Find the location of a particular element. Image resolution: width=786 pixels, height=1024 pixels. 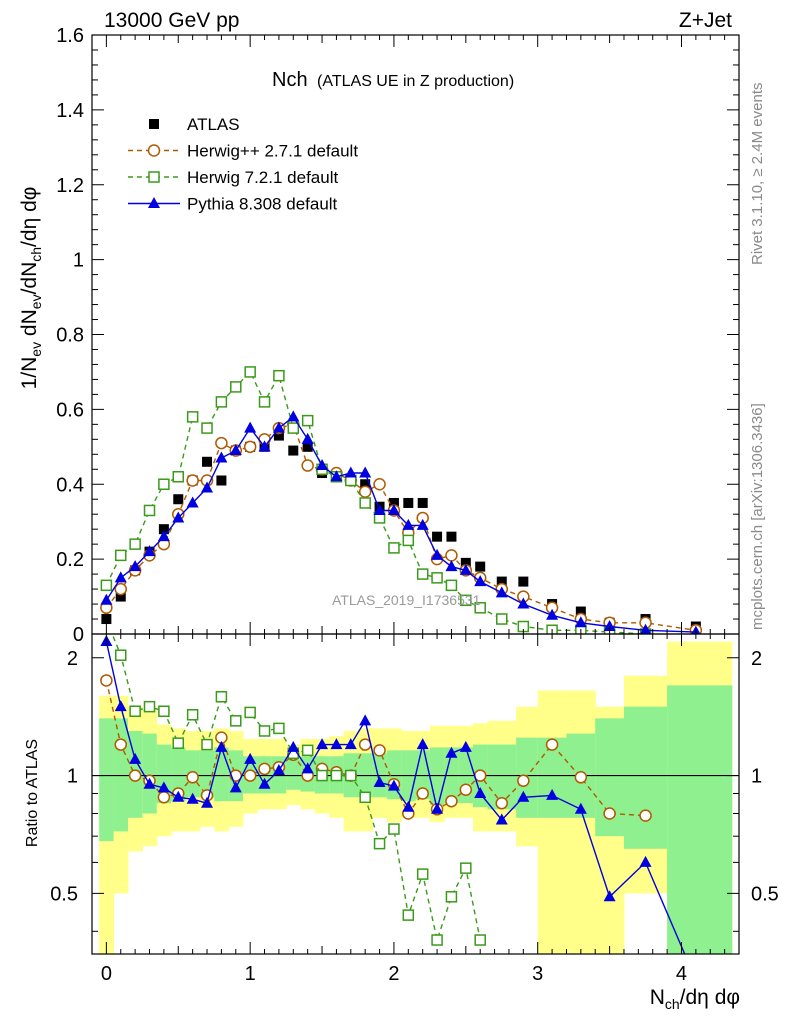

legend-entry: ATLAS is located at coordinates (194, 124).